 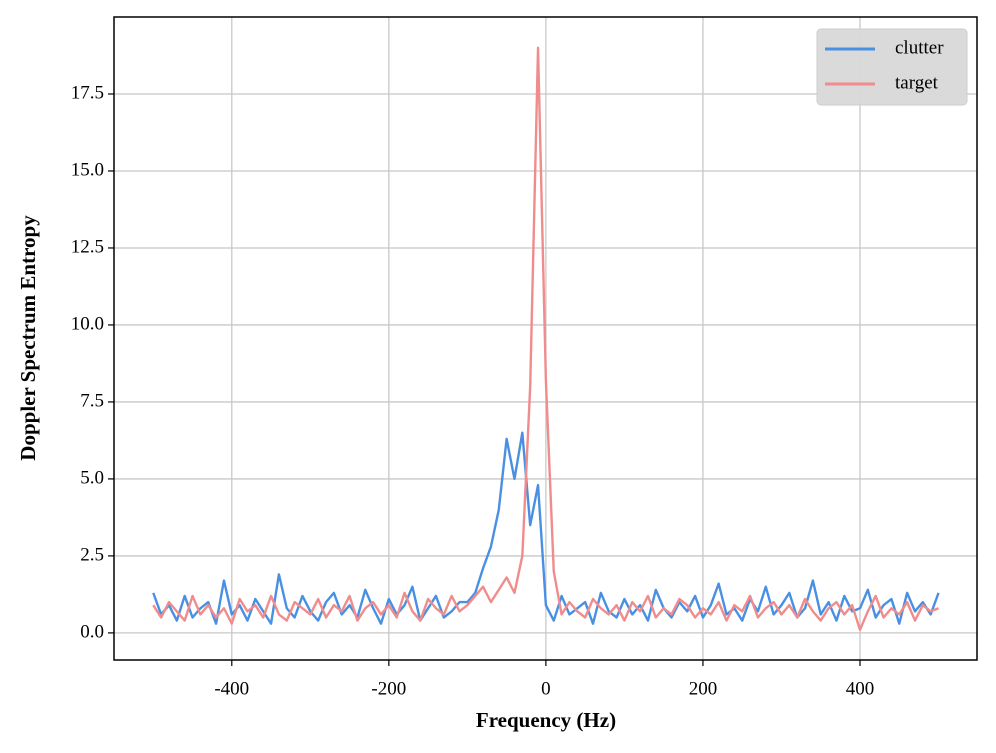 What do you see at coordinates (388, 688) in the screenshot?
I see `x-tick-label: -200` at bounding box center [388, 688].